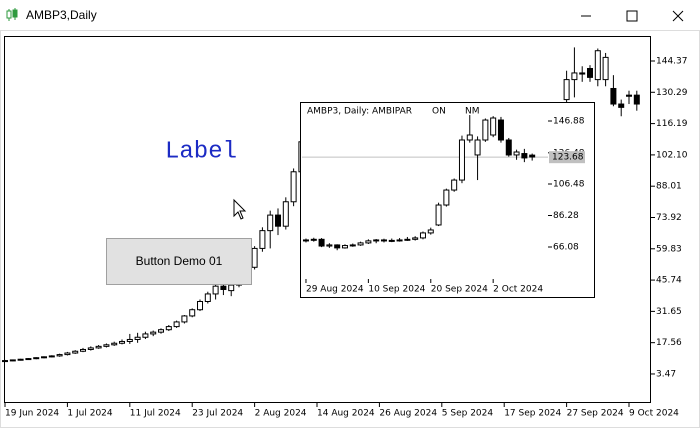 The height and width of the screenshot is (428, 700). Describe the element at coordinates (672, 62) in the screenshot. I see `y-tick-label: 144.37` at that location.